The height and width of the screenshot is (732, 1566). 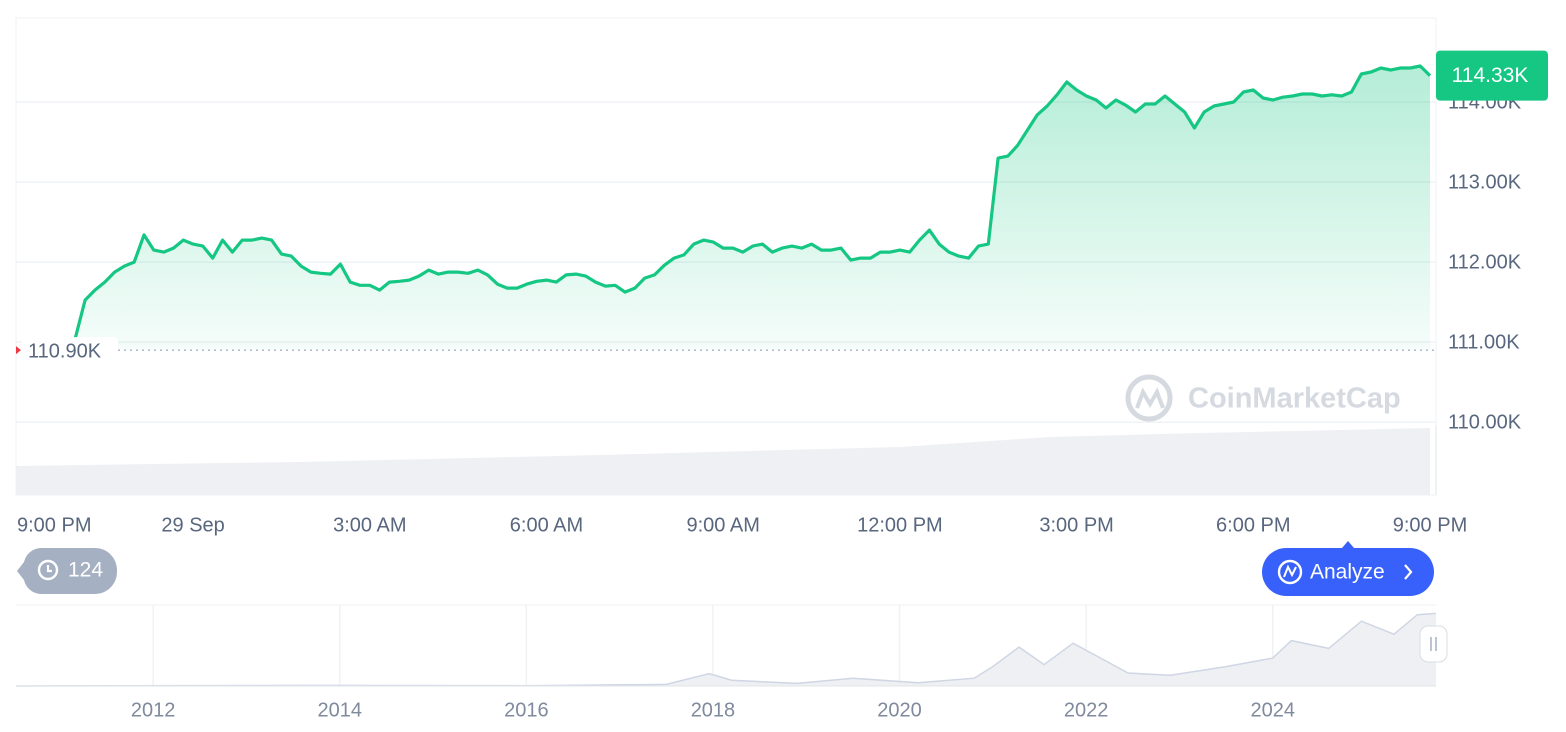 What do you see at coordinates (546, 525) in the screenshot?
I see `x-tick-label: 6:00 AM` at bounding box center [546, 525].